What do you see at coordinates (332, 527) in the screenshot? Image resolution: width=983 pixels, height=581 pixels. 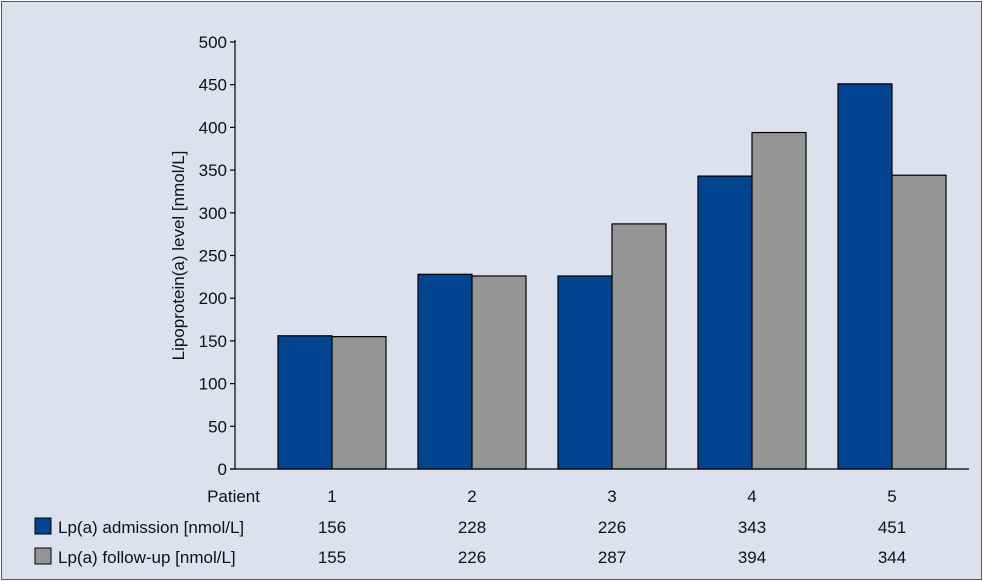 I see `data-label-series1-patient-1: 156` at bounding box center [332, 527].